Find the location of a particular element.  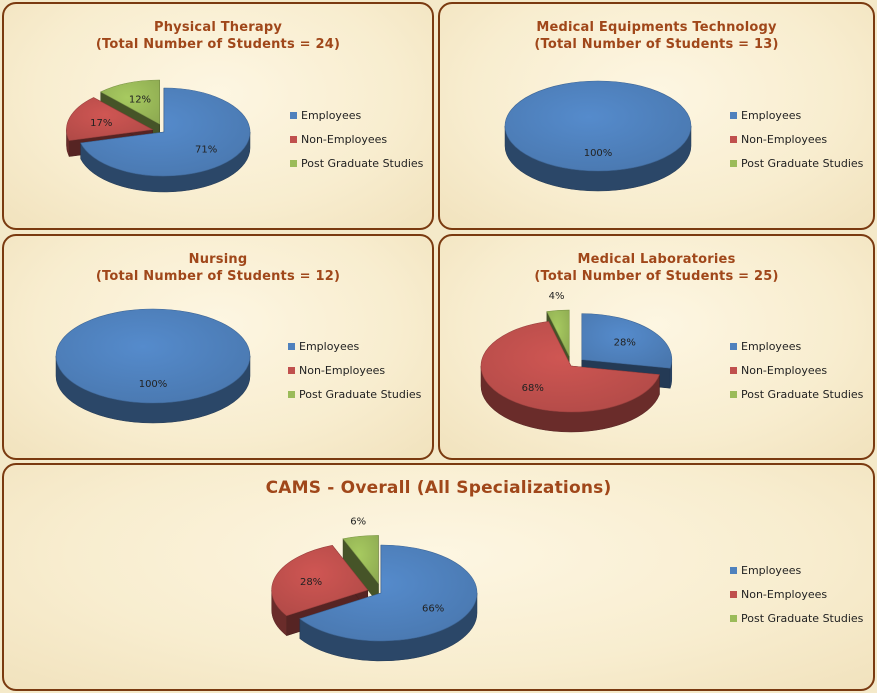

pie-data-label-non-employees: 28% is located at coordinates (311, 582).